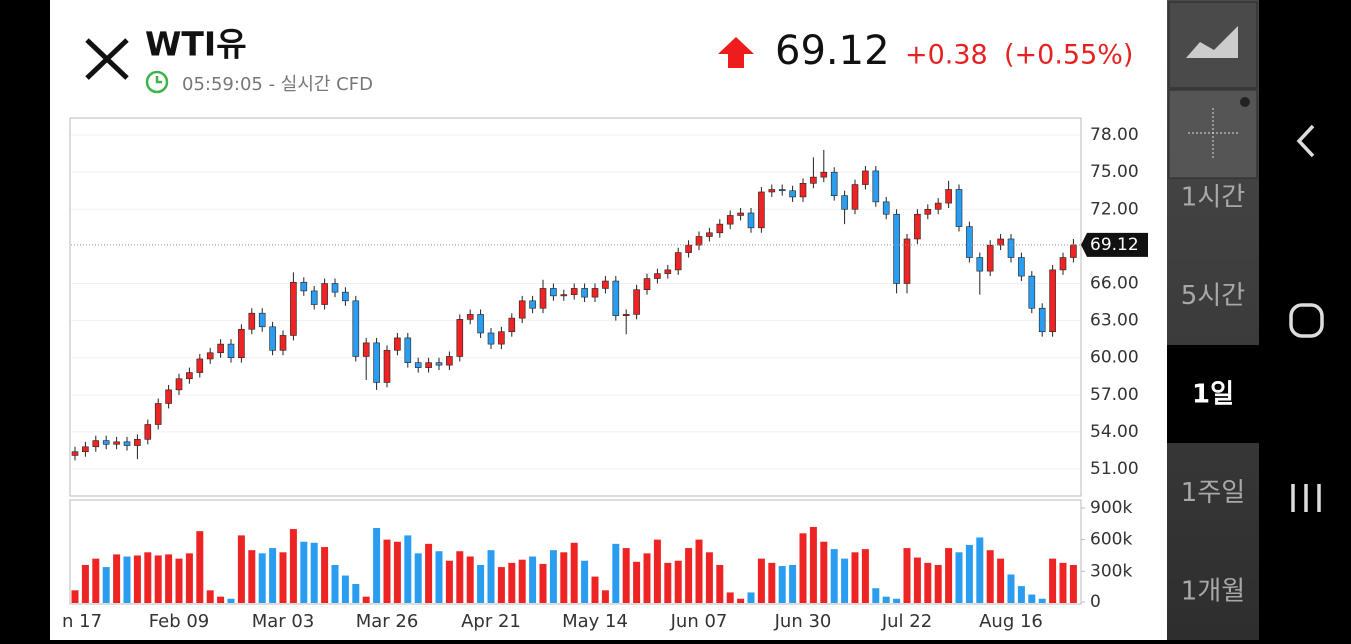 The height and width of the screenshot is (644, 1351). What do you see at coordinates (1011, 621) in the screenshot?
I see `x-tick-label: Aug 16` at bounding box center [1011, 621].